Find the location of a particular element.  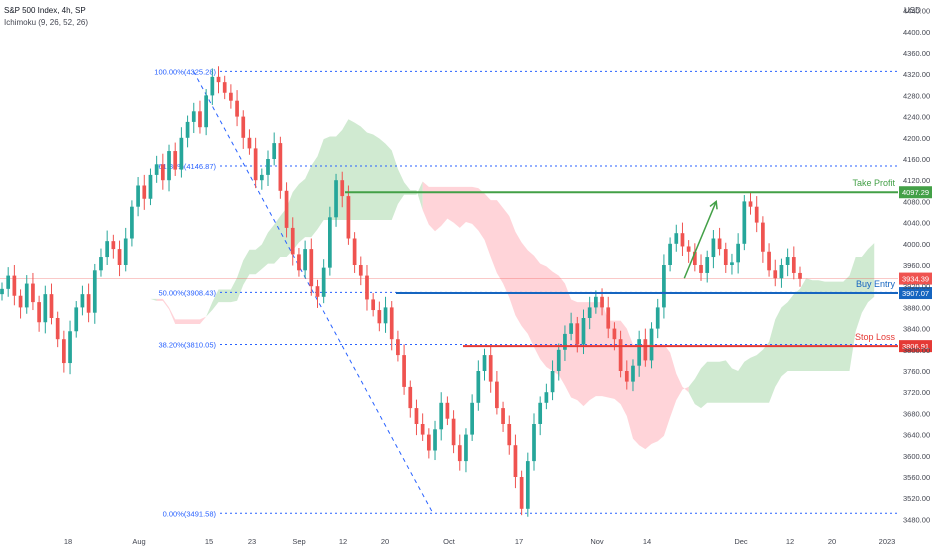

y-tick-label: 4280.00 is located at coordinates (916, 95).